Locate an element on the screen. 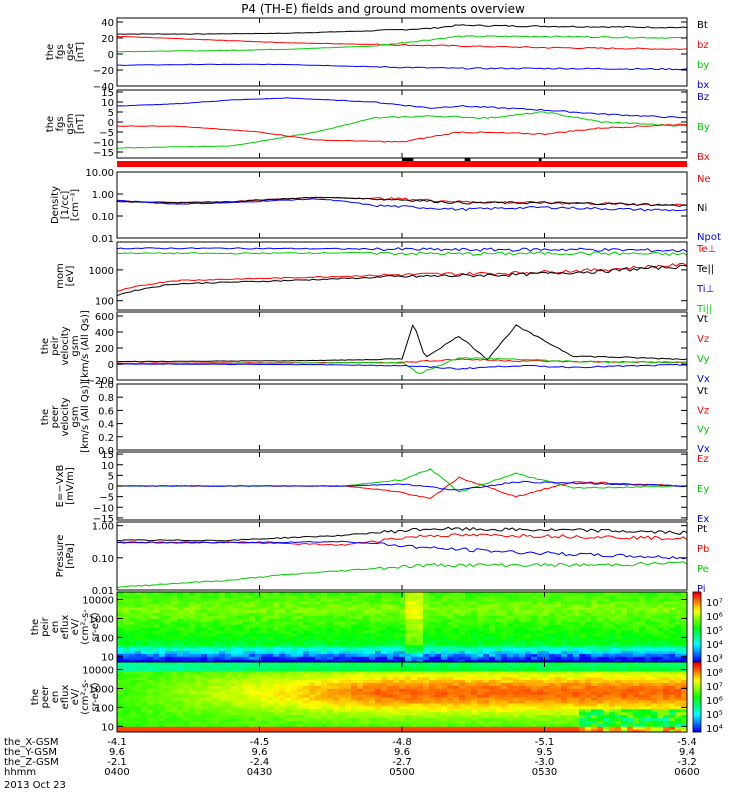  y-axis-label-line: gsm is located at coordinates (70, 123).